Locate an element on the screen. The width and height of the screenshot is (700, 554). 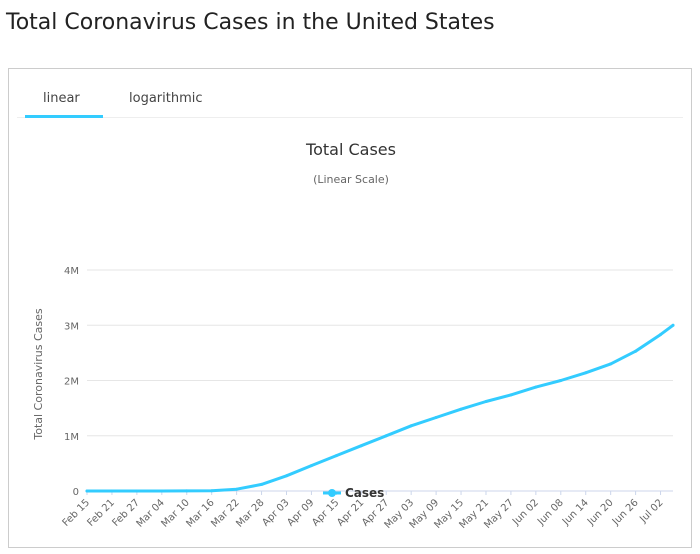
x-tick-label: Jun 02 is located at coordinates (525, 512).